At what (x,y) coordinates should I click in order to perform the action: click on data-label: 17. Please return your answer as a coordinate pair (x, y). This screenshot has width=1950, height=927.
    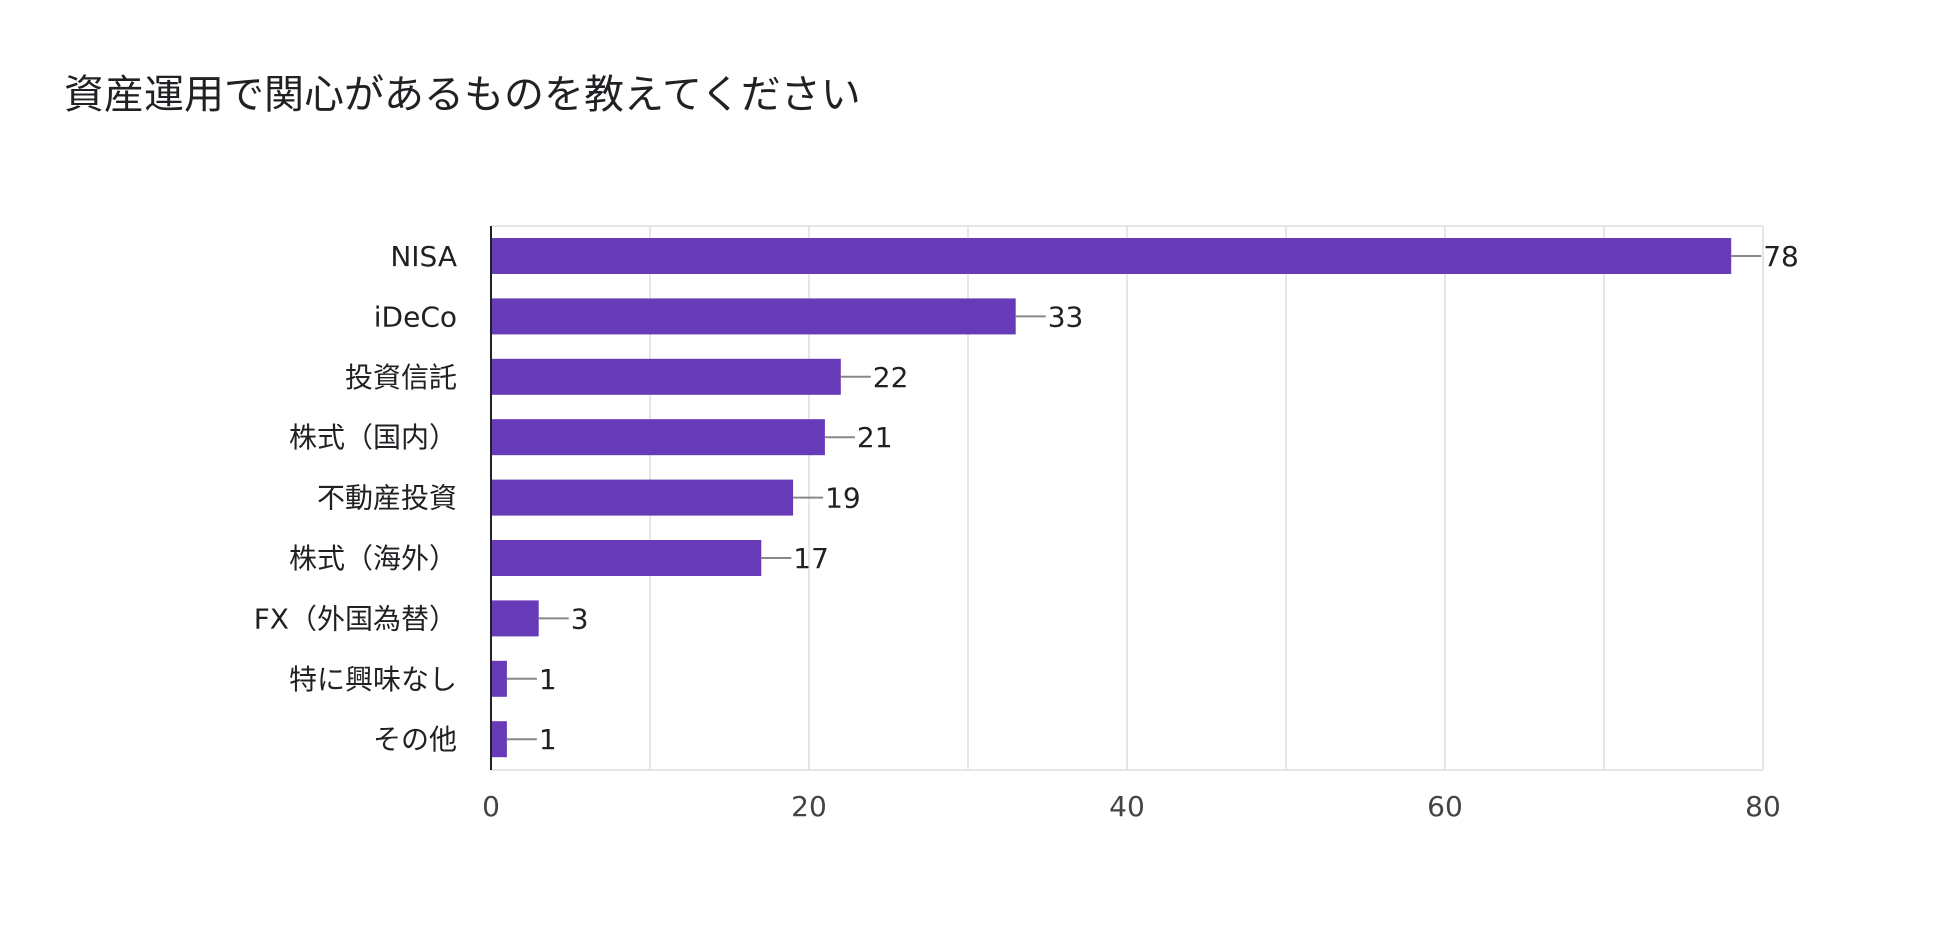
    Looking at the image, I should click on (811, 558).